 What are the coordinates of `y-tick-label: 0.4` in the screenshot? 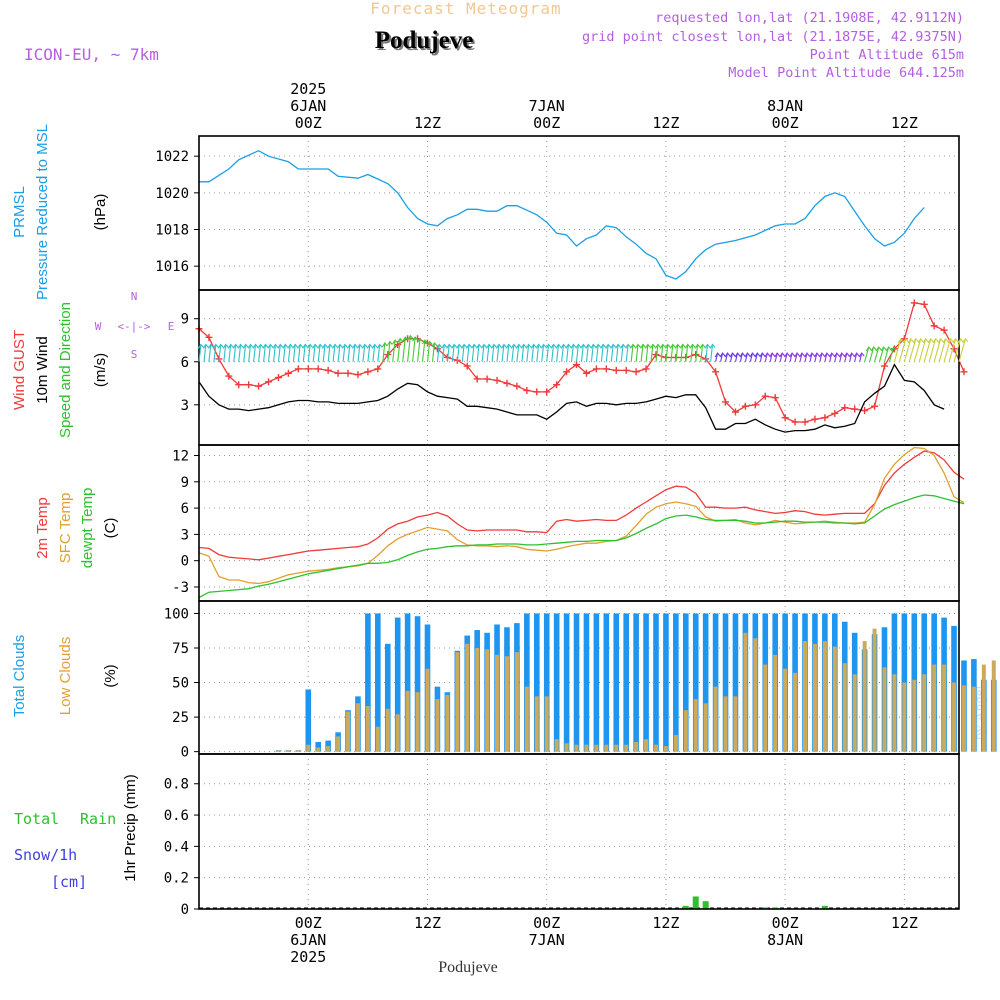 It's located at (176, 847).